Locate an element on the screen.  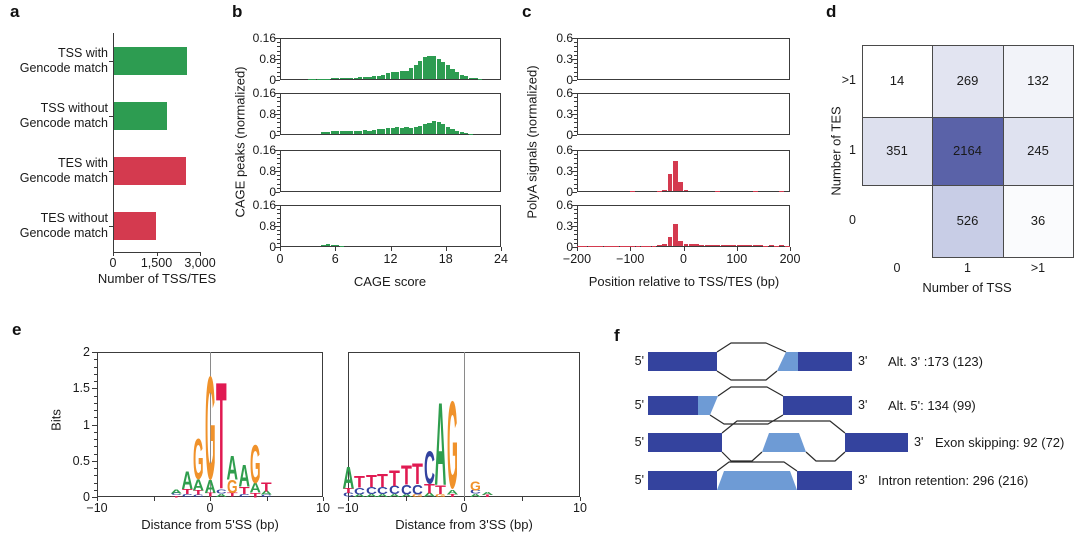
d-heatmap-cell-value: 269 is located at coordinates (967, 80).